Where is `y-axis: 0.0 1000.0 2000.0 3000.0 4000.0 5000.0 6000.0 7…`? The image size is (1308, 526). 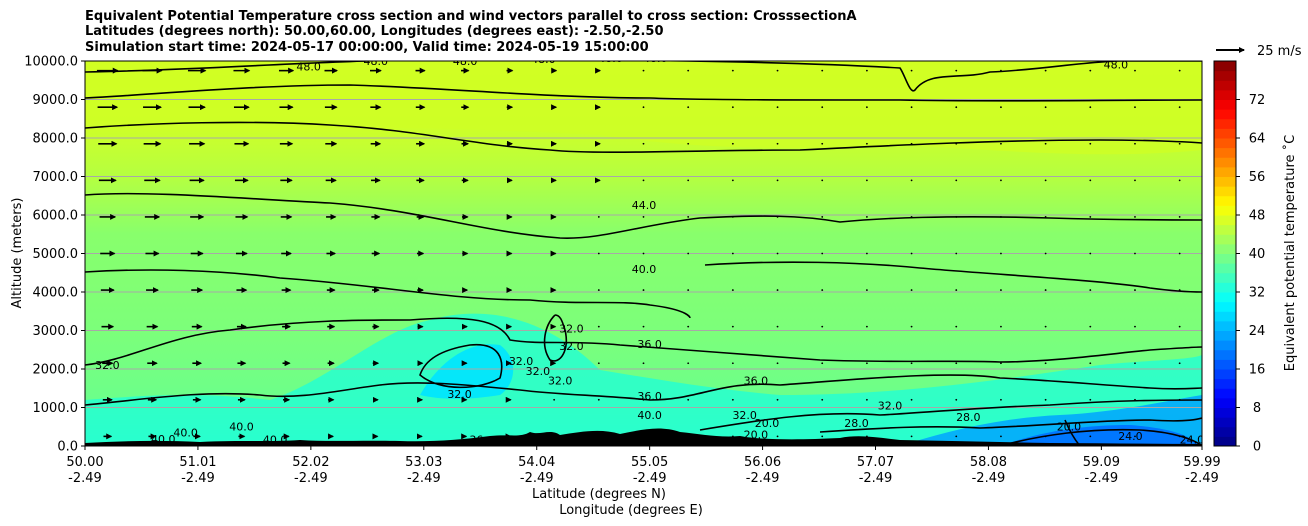 y-axis: 0.0 1000.0 2000.0 3000.0 4000.0 5000.0 6000.0 7… is located at coordinates (54, 255).